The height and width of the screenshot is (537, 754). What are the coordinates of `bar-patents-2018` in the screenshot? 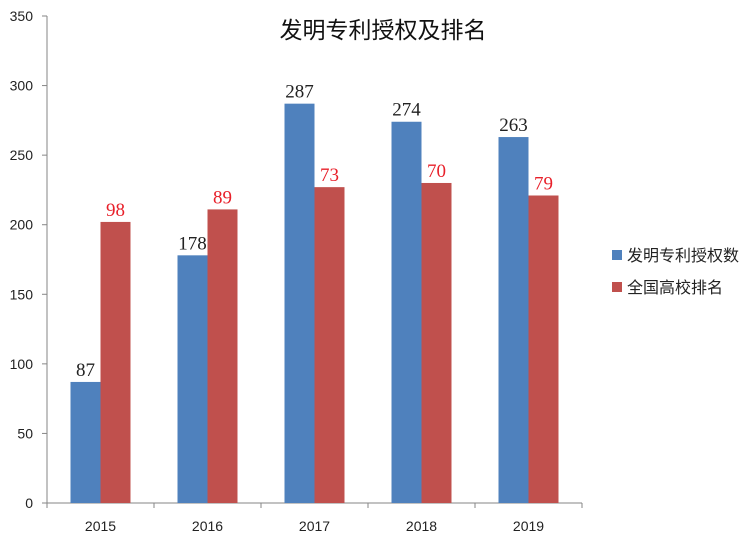 It's located at (406, 312).